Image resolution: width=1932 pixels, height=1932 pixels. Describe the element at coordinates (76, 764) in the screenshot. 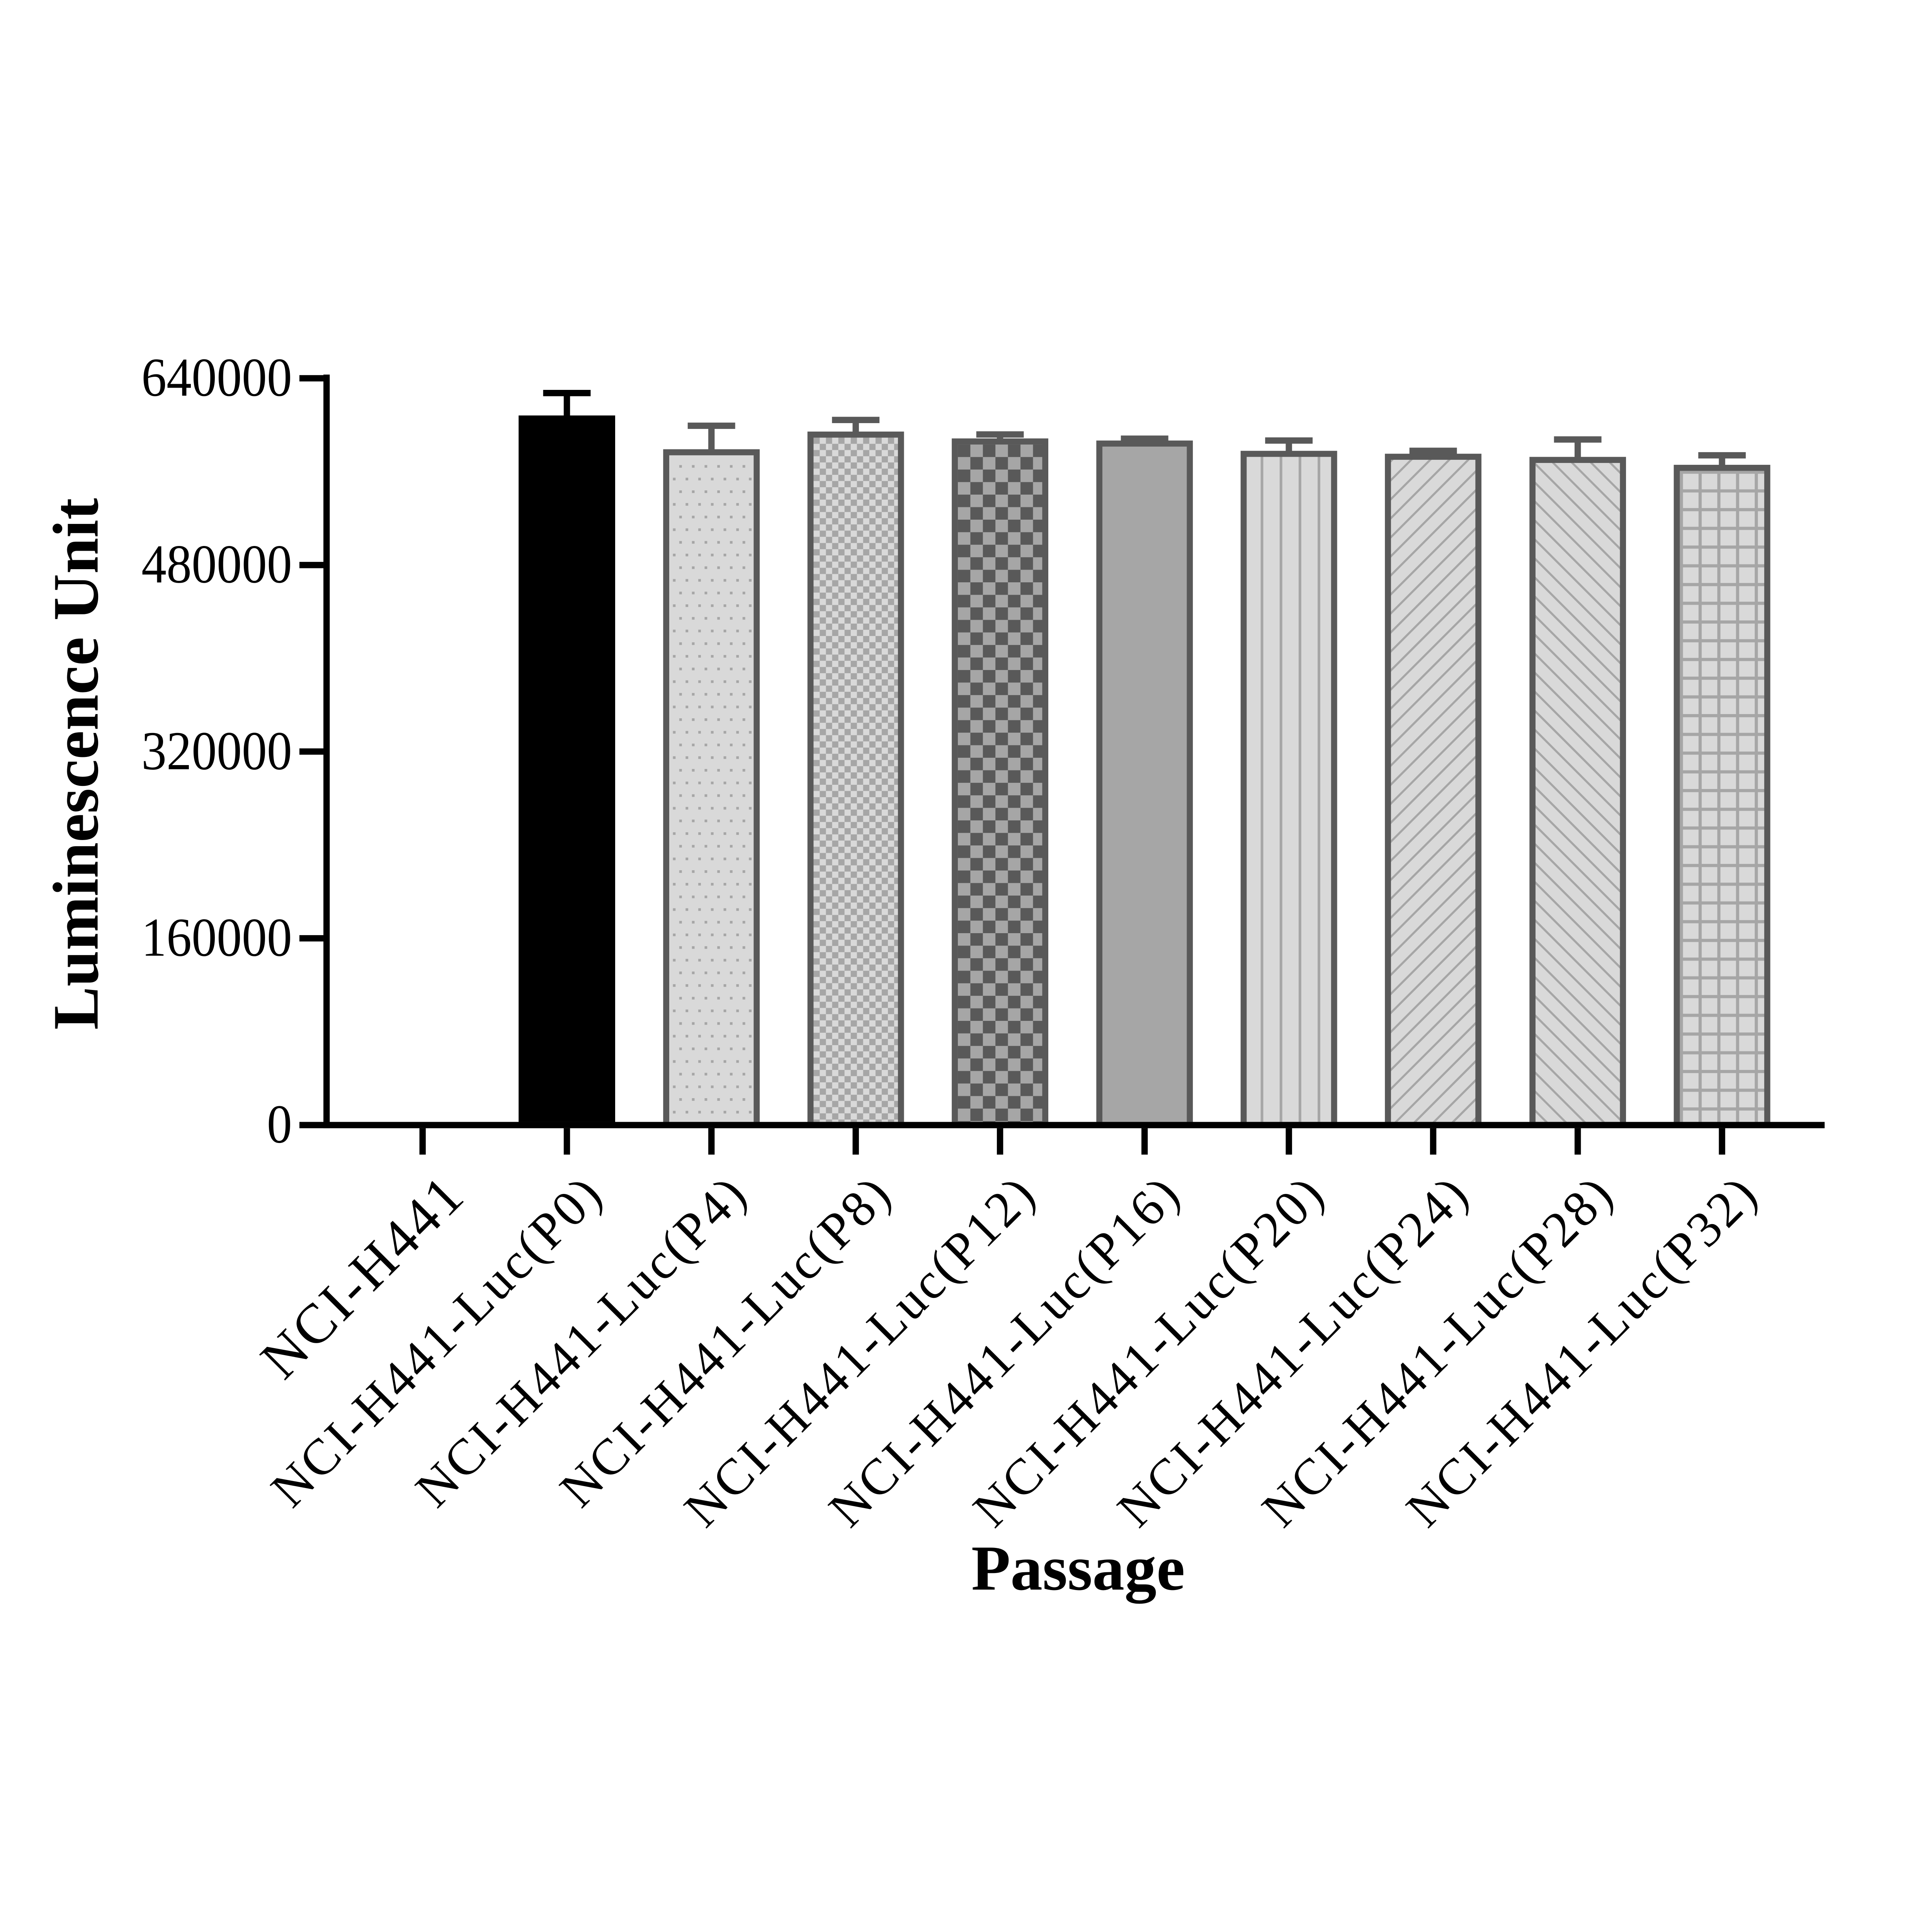

I see `svg-text: Luminescence Unit` at that location.